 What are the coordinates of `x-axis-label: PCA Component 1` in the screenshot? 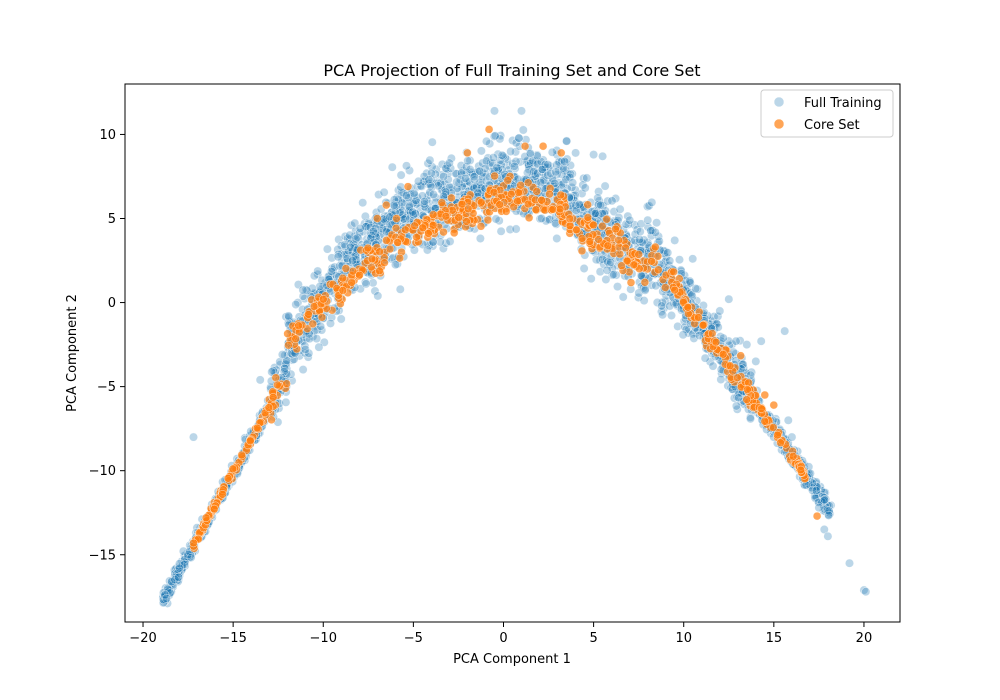 It's located at (512, 659).